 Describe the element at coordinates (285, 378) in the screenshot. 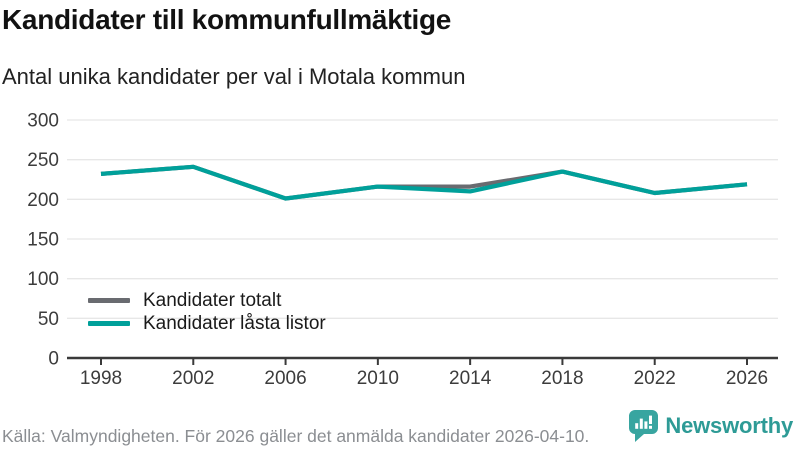

I see `x-tick-label: 2006` at that location.